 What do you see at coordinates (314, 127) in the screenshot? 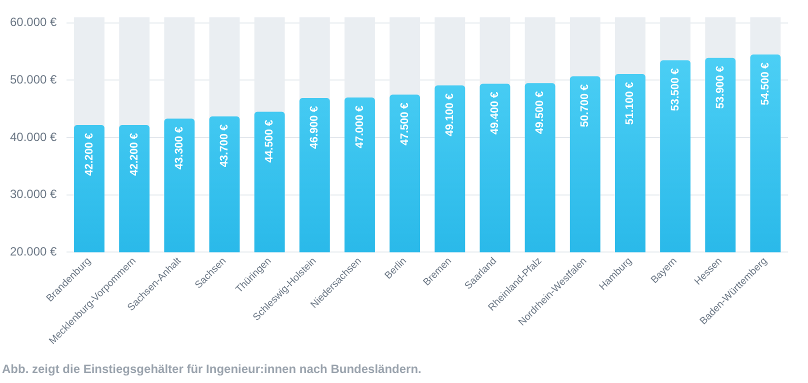
I see `data-label: 46.900 €` at bounding box center [314, 127].